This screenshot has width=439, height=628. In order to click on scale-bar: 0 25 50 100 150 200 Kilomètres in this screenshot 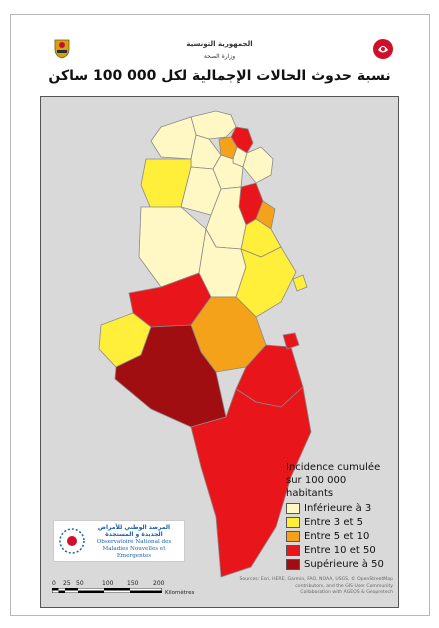, I will do `click(132, 590)`.